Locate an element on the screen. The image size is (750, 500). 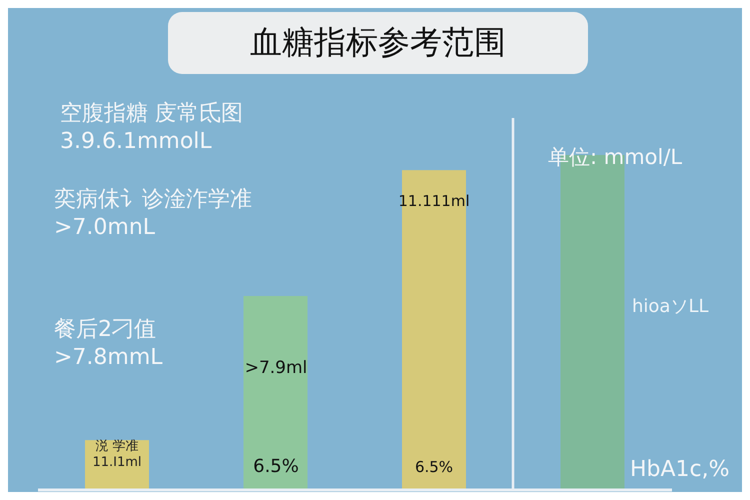
annotation: hioaソLL is located at coordinates (670, 307).